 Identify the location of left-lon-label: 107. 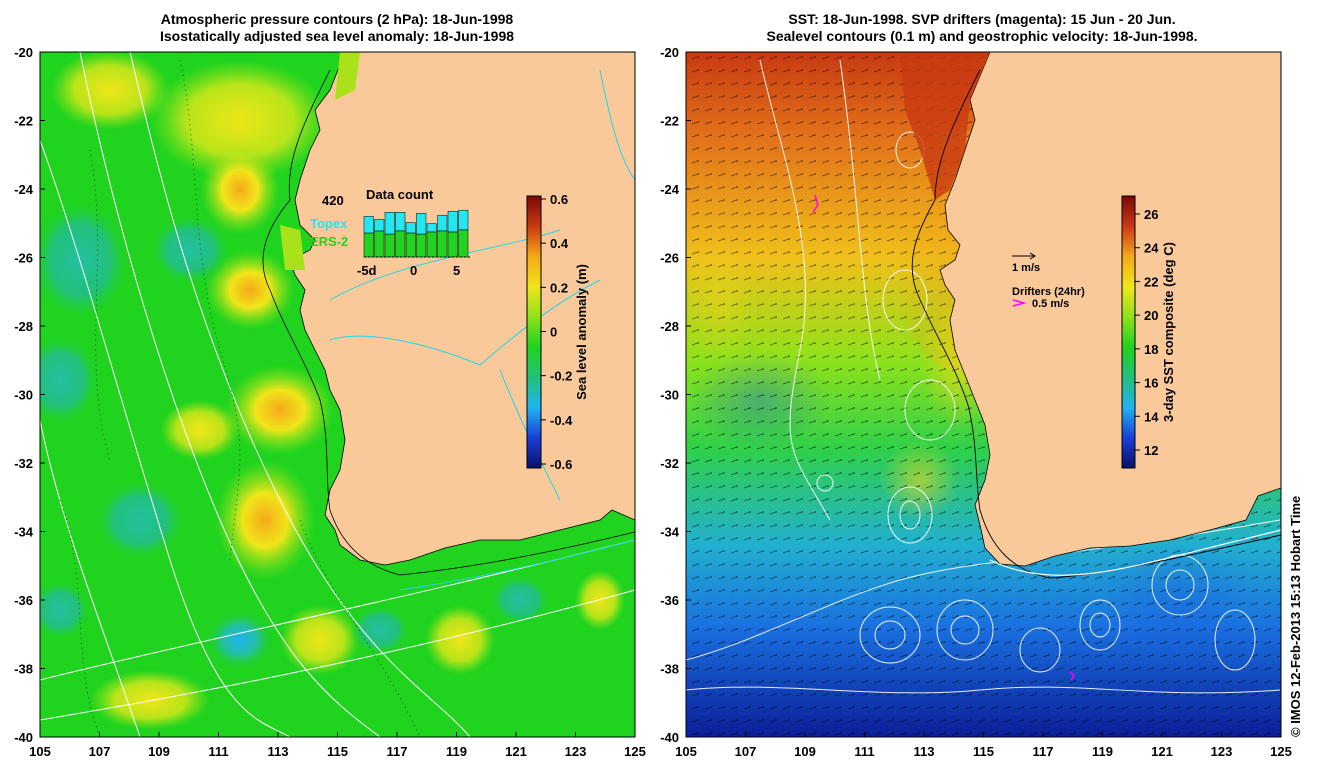
(100, 751).